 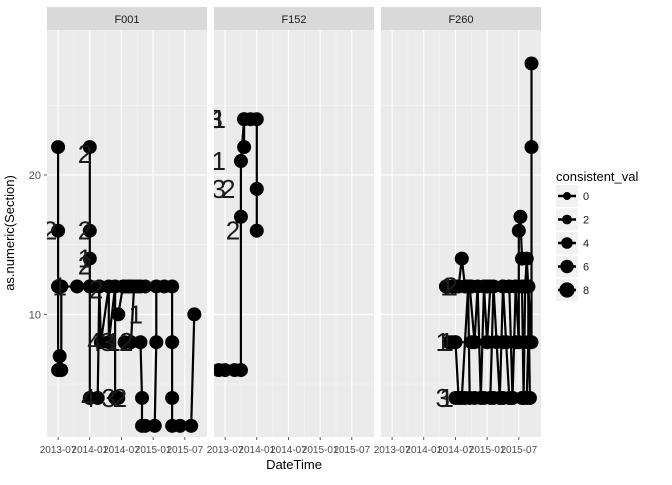 I want to click on series-line, so click(x=529, y=231).